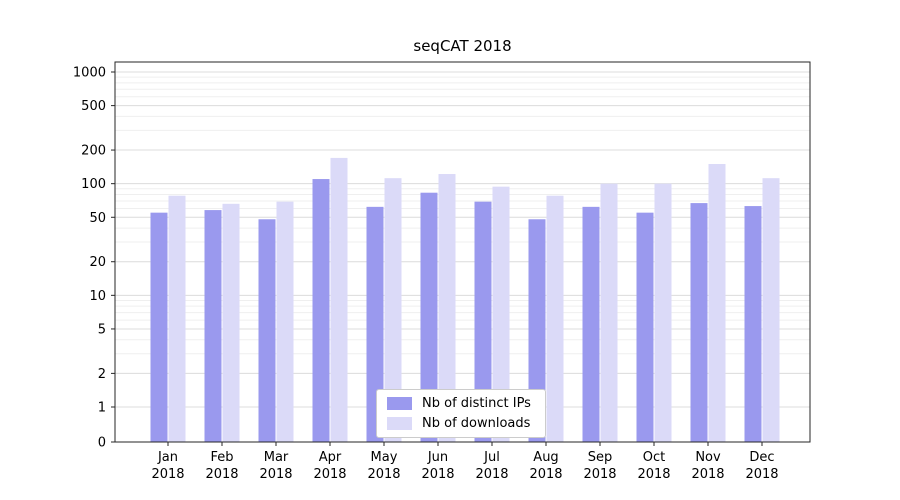 This screenshot has height=500, width=900. Describe the element at coordinates (501, 314) in the screenshot. I see `bar-downloads-jul` at that location.